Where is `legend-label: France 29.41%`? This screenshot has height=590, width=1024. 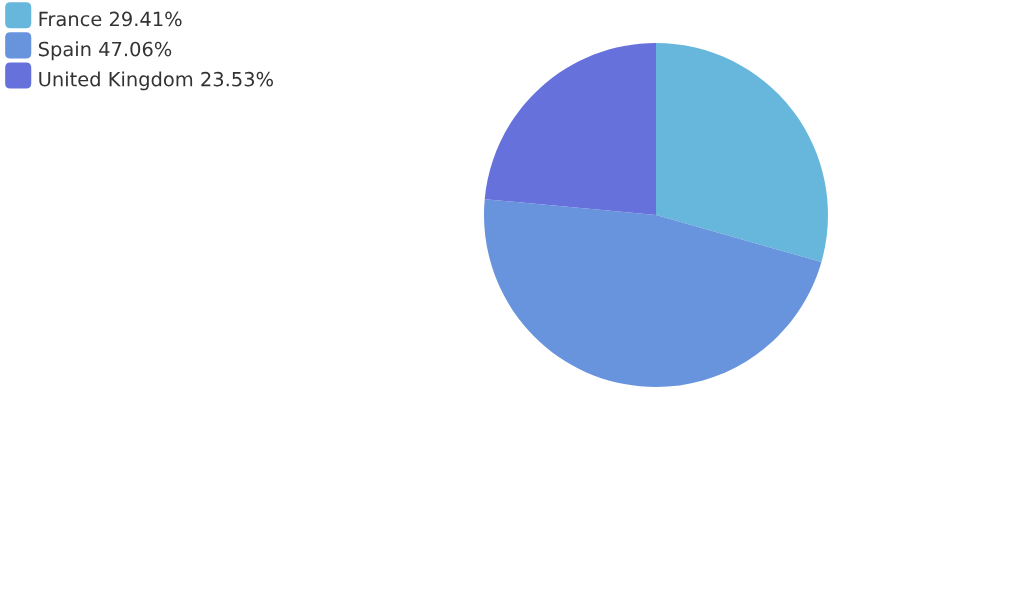
legend-label: France 29.41% is located at coordinates (110, 19).